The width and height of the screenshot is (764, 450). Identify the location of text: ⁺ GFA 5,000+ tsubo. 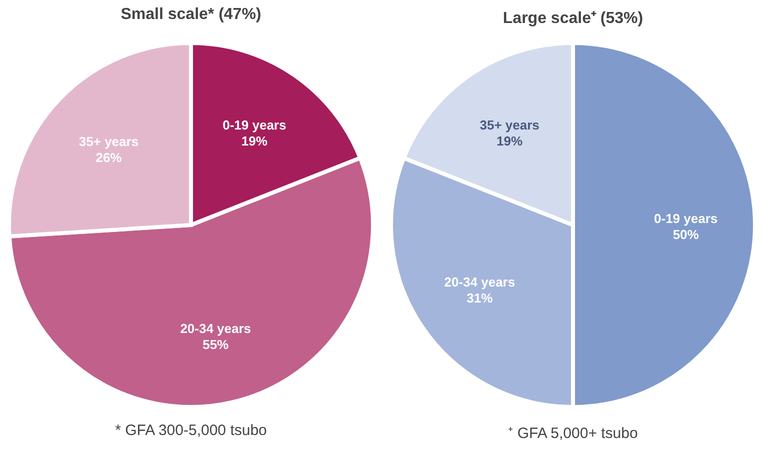
(573, 433).